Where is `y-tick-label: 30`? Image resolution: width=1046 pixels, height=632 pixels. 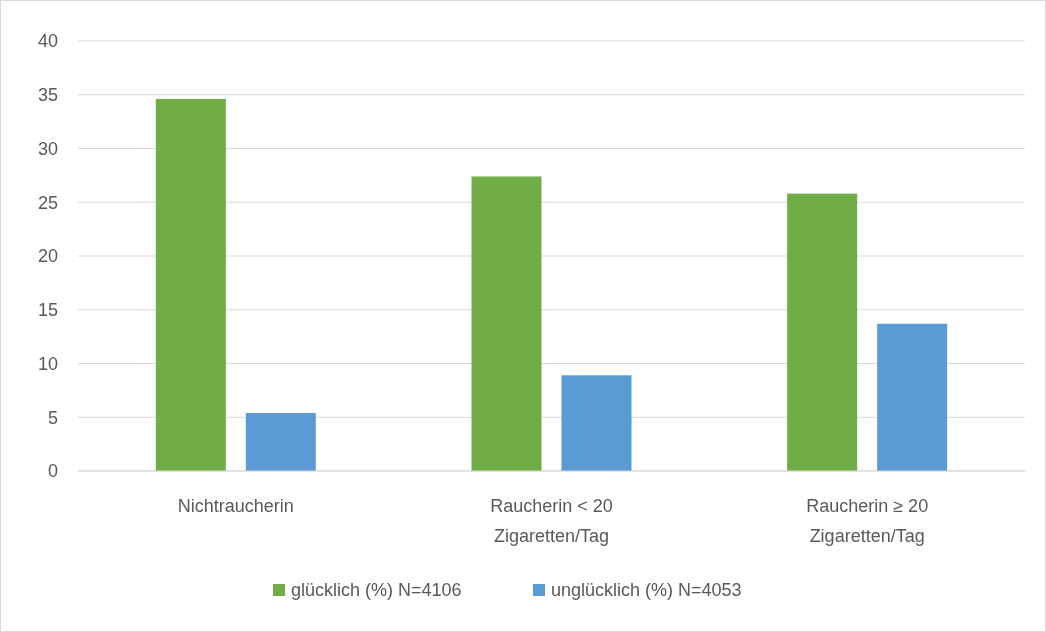 y-tick-label: 30 is located at coordinates (47, 148).